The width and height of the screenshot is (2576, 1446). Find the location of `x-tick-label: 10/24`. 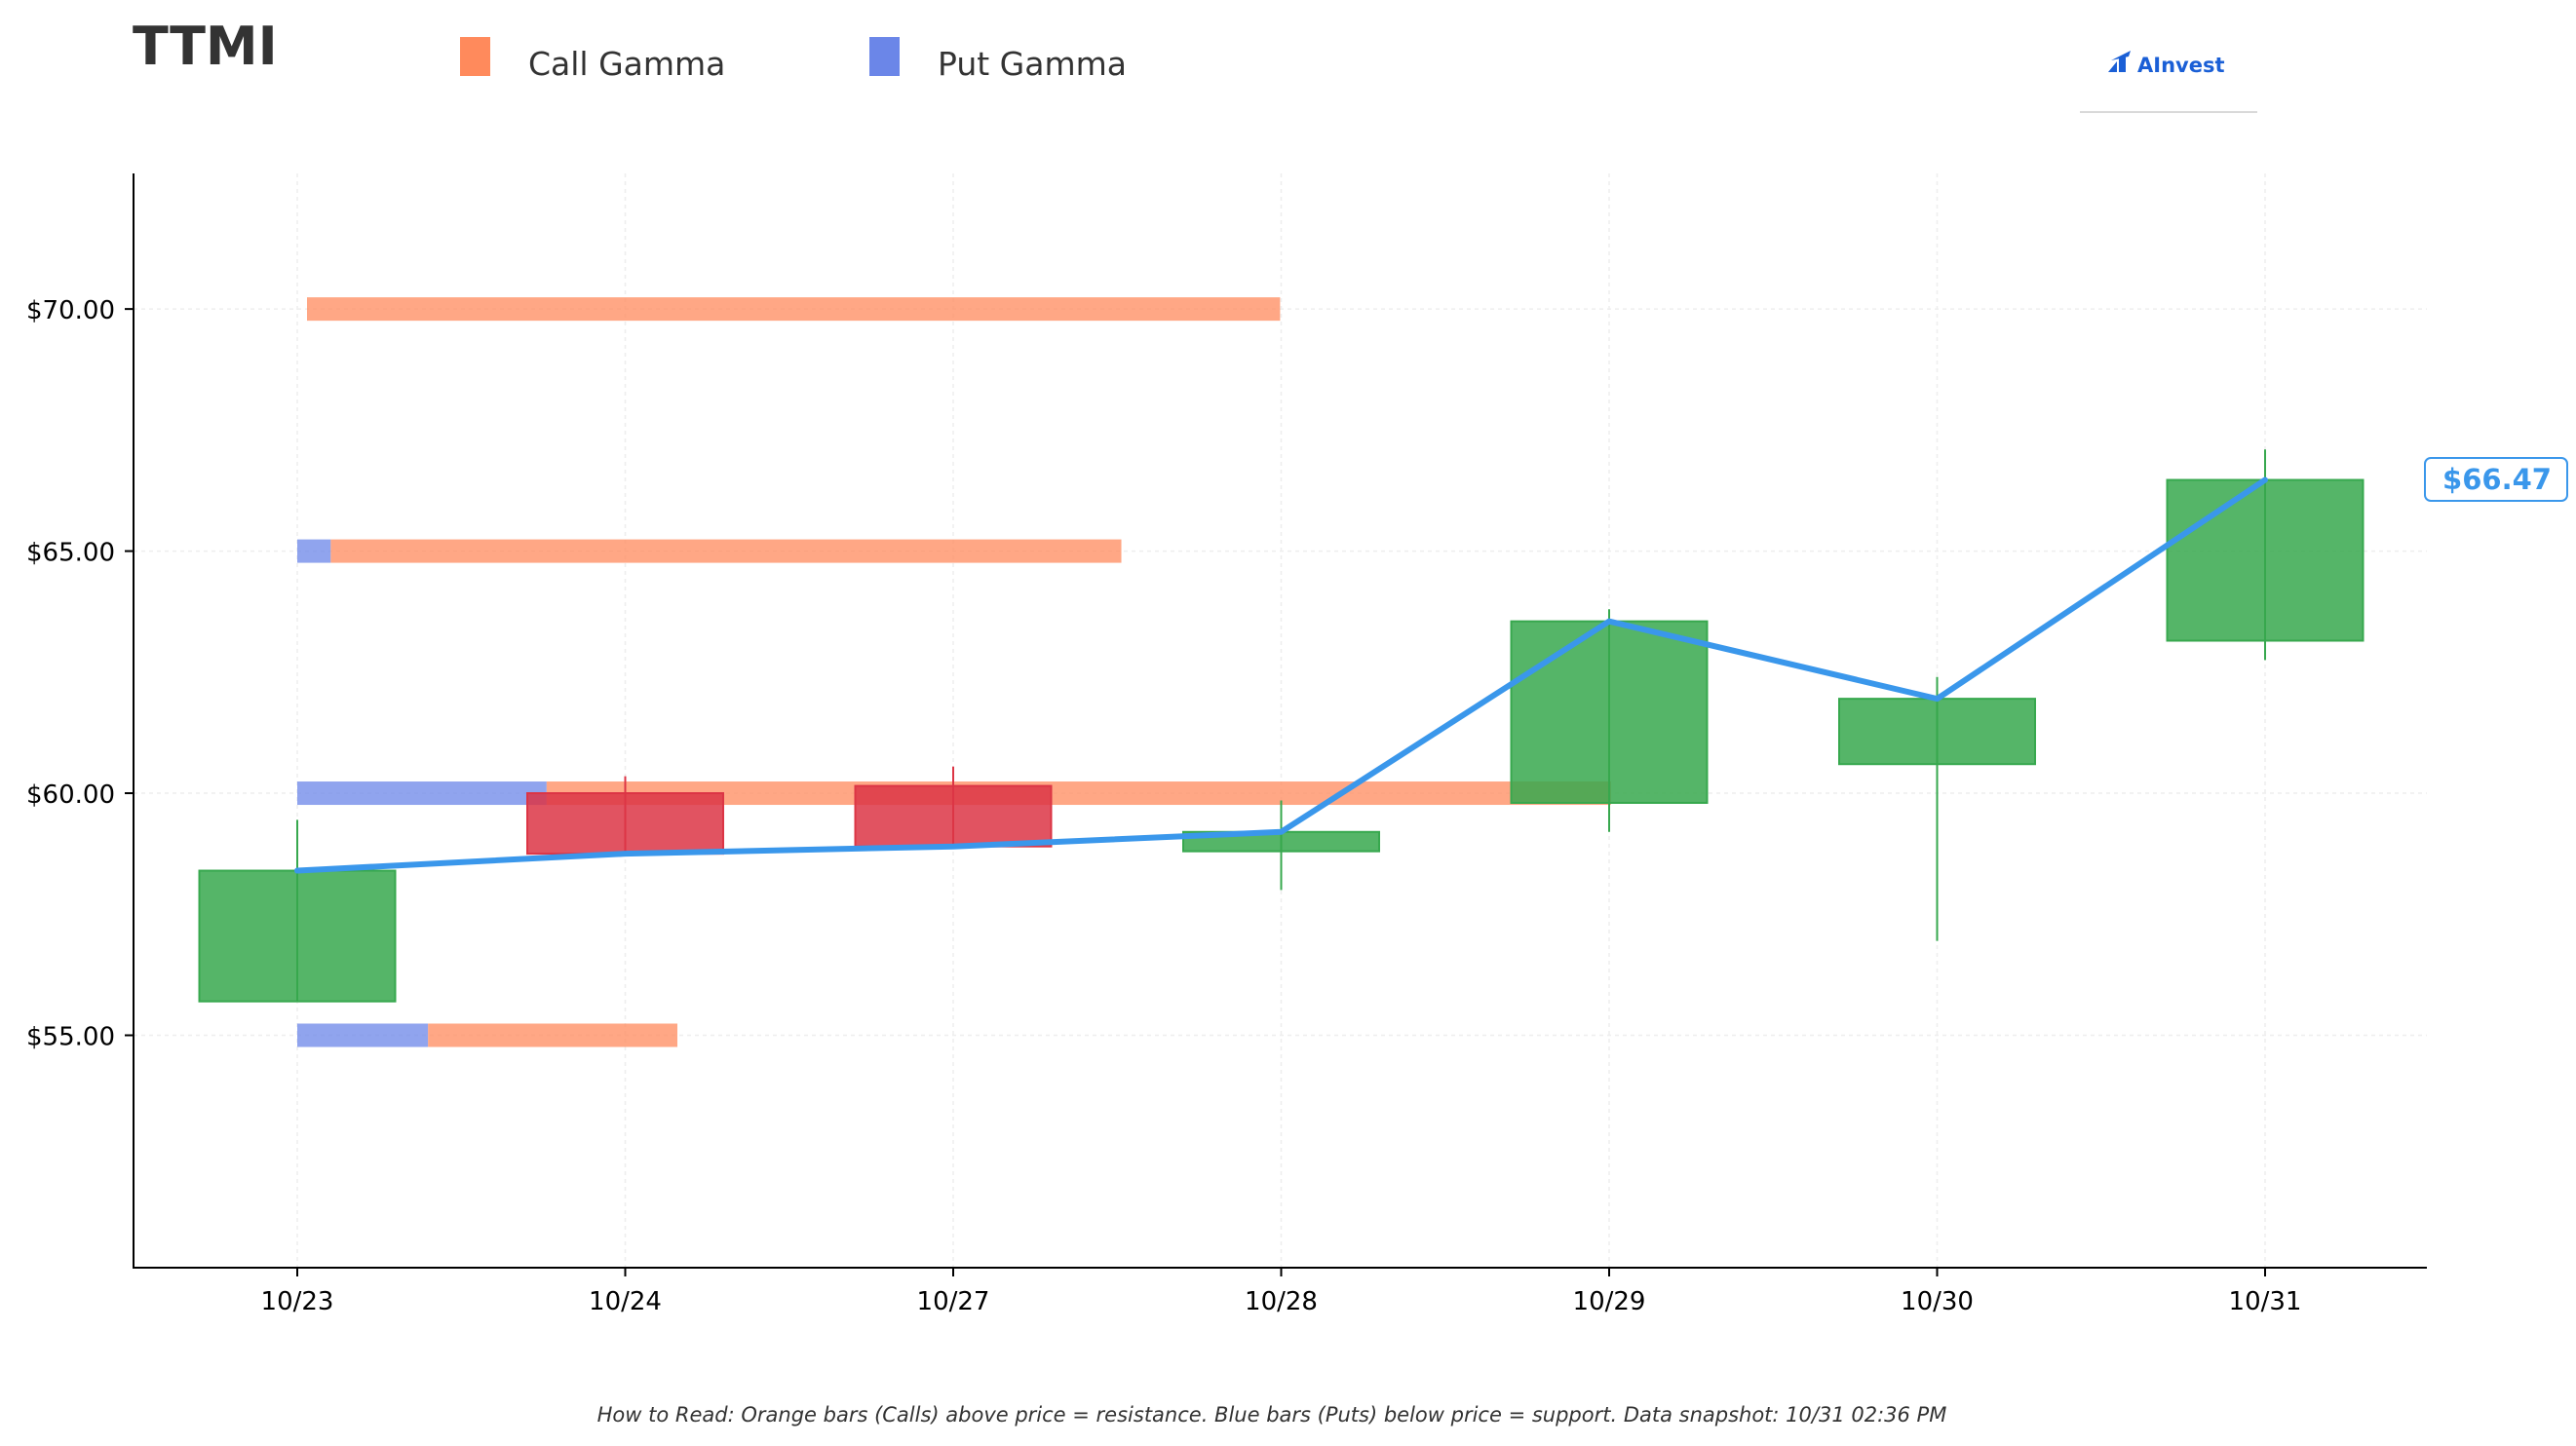

x-tick-label: 10/24 is located at coordinates (625, 1301).